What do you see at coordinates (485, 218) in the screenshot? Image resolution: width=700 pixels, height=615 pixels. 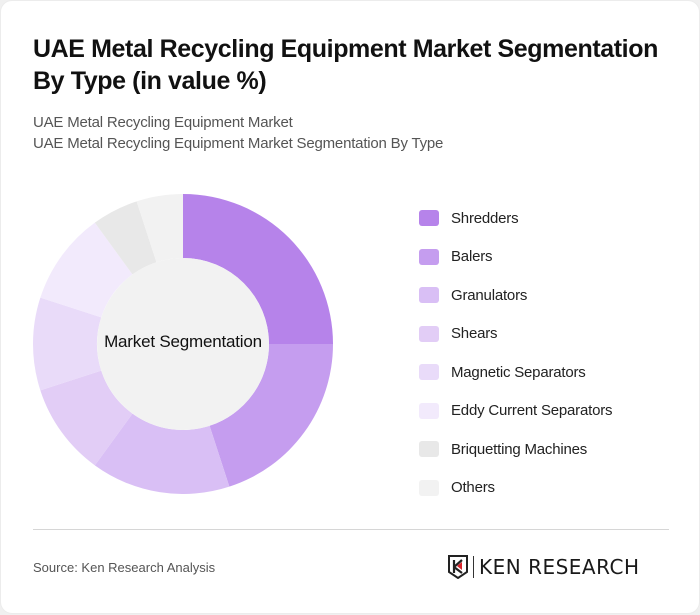 I see `legend-label: Shredders` at bounding box center [485, 218].